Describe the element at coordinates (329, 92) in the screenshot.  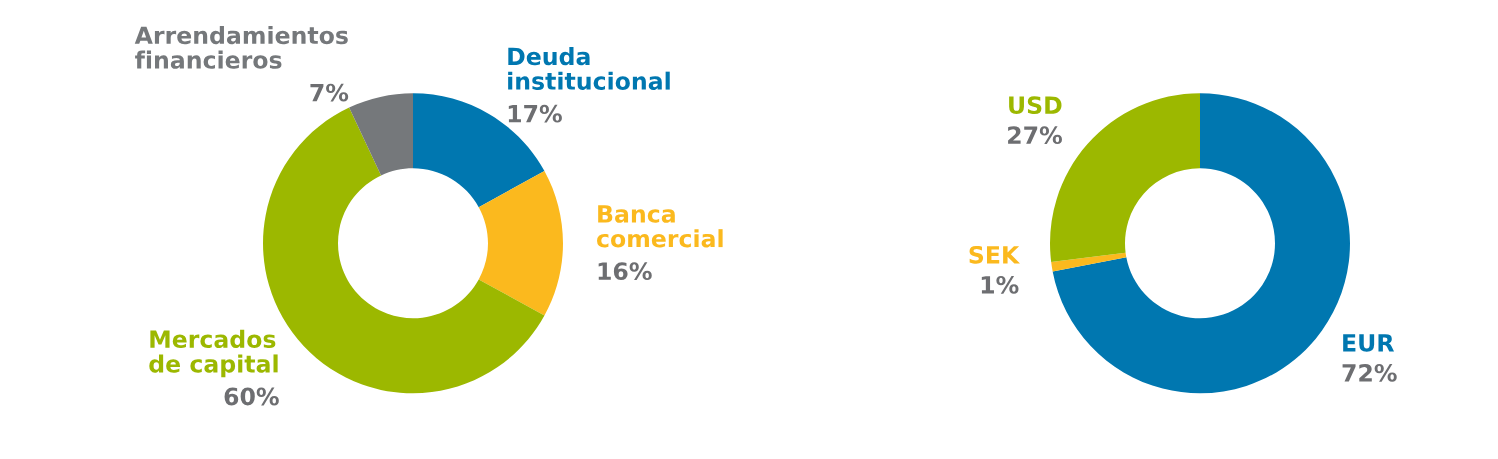
I see `data-label: 7%` at that location.